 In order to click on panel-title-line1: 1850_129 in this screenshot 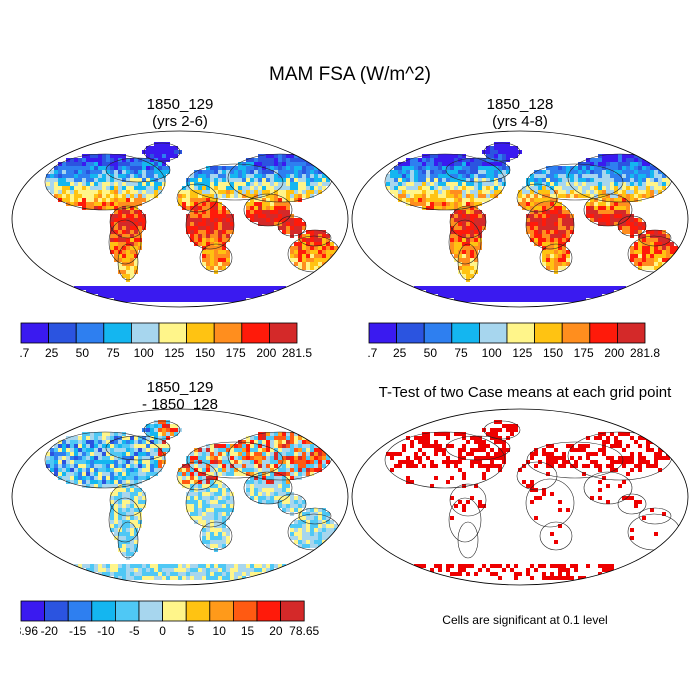, I will do `click(180, 104)`.